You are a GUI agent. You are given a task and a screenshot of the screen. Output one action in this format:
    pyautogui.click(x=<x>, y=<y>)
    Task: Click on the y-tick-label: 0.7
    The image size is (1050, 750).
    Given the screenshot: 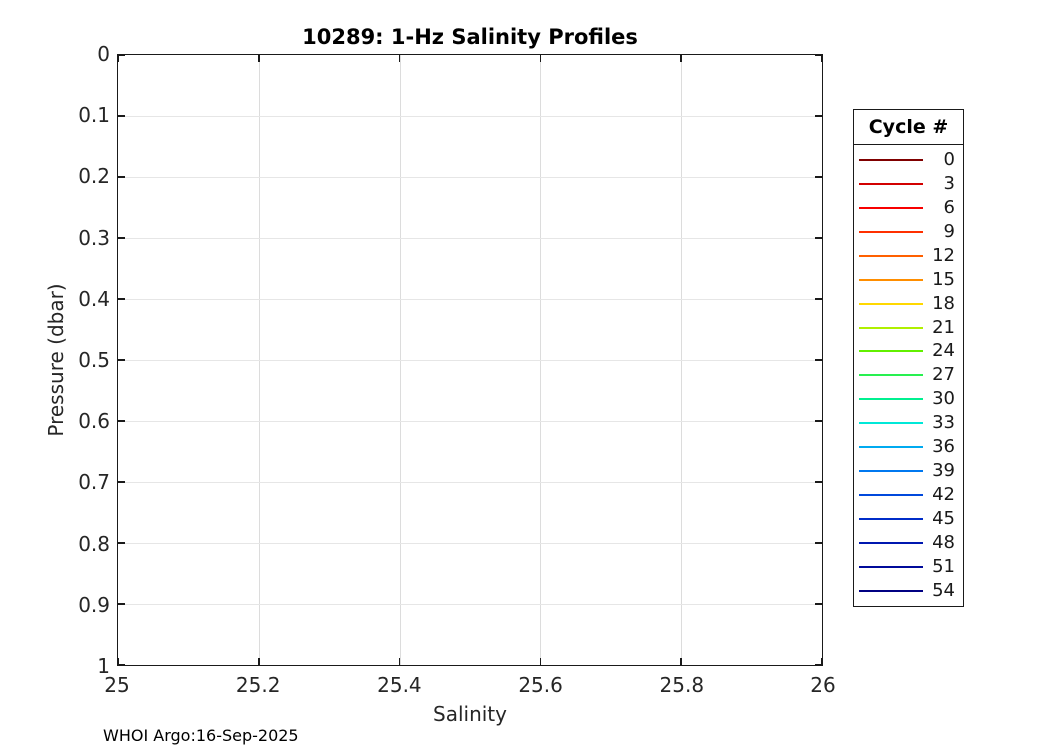 What is the action you would take?
    pyautogui.click(x=94, y=482)
    